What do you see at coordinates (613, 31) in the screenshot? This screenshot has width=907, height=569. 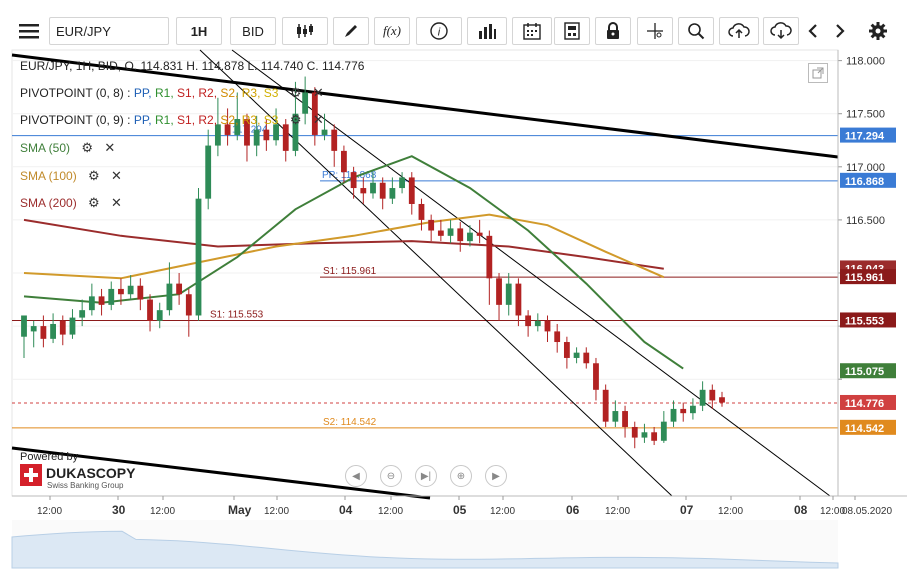 I see `lock-icon` at bounding box center [613, 31].